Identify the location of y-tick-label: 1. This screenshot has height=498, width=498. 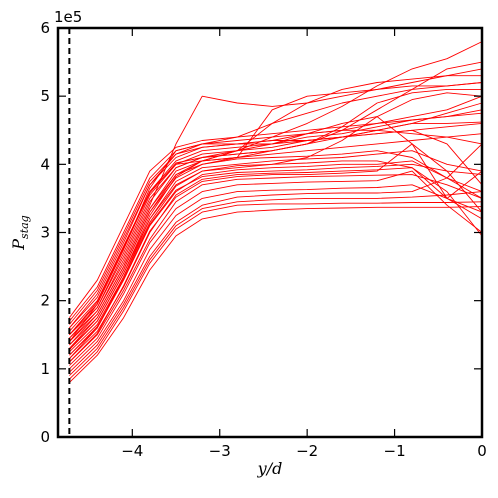
(45, 369).